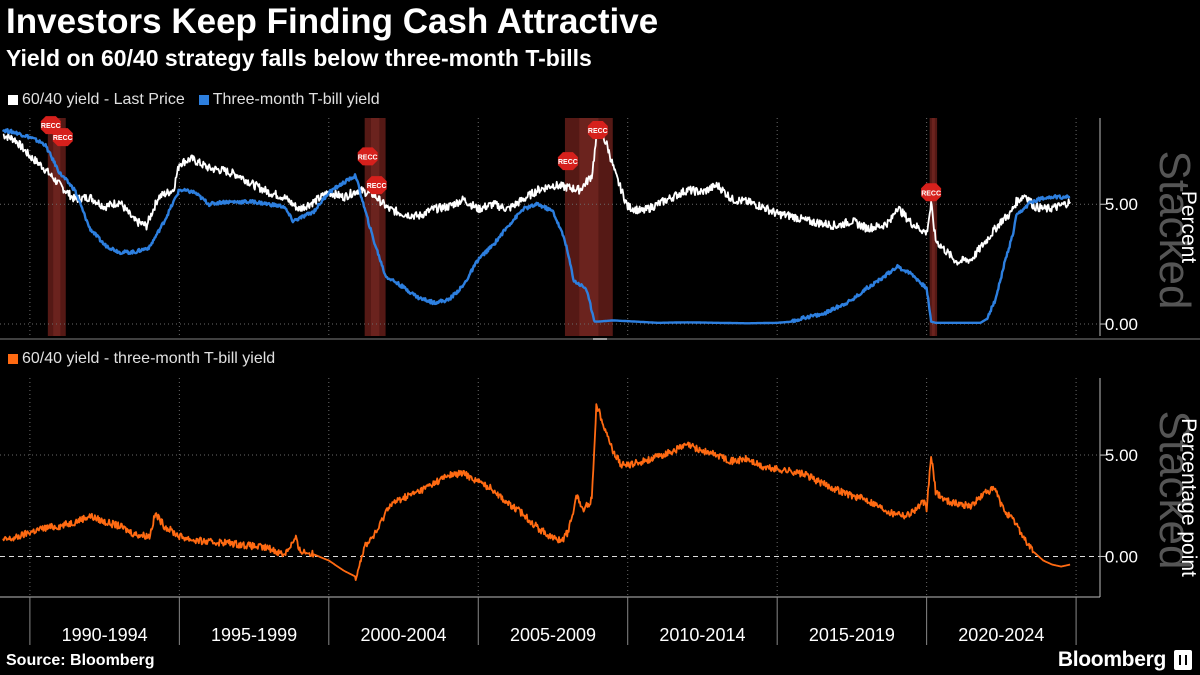 The height and width of the screenshot is (675, 1200). I want to click on x-tick-label: 2000-2004, so click(403, 635).